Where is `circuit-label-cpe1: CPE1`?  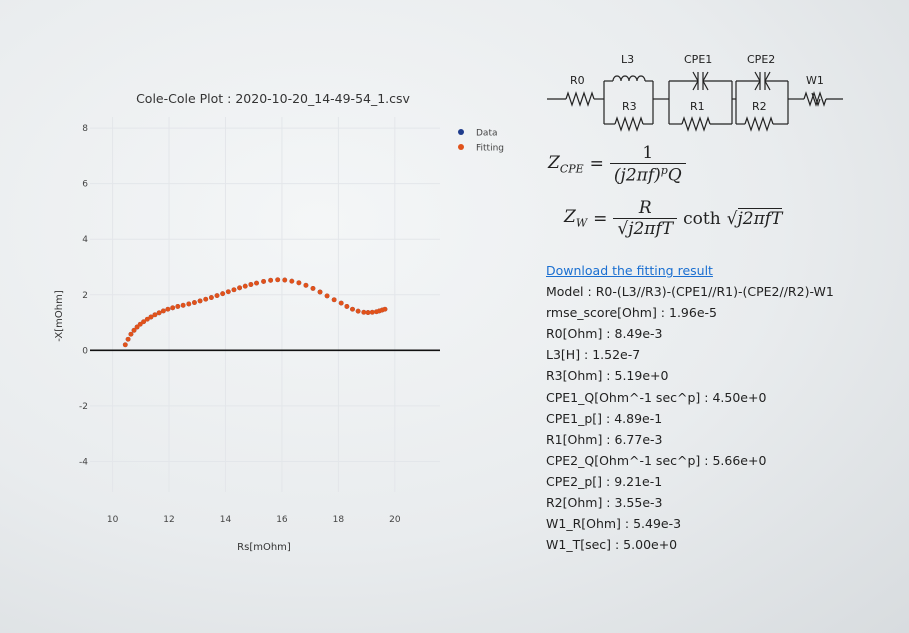 circuit-label-cpe1: CPE1 is located at coordinates (698, 59).